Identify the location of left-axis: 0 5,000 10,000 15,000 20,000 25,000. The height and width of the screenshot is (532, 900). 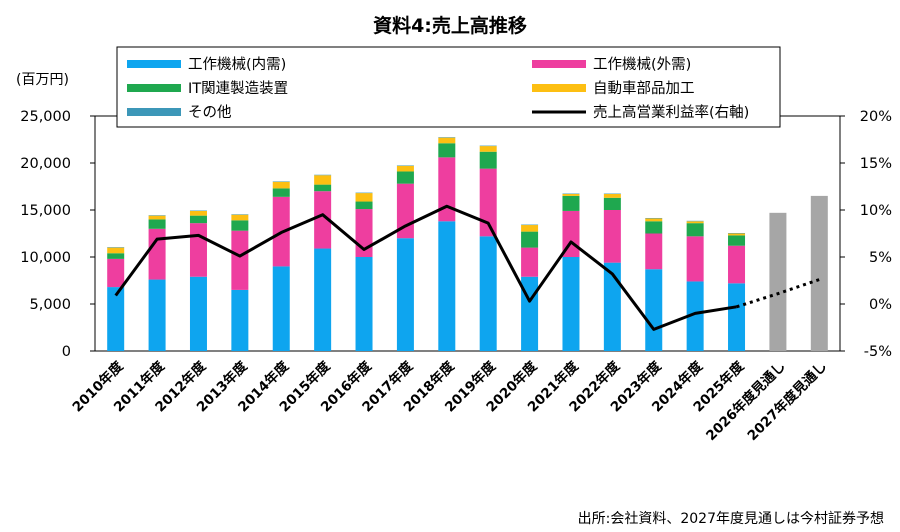
(57, 234).